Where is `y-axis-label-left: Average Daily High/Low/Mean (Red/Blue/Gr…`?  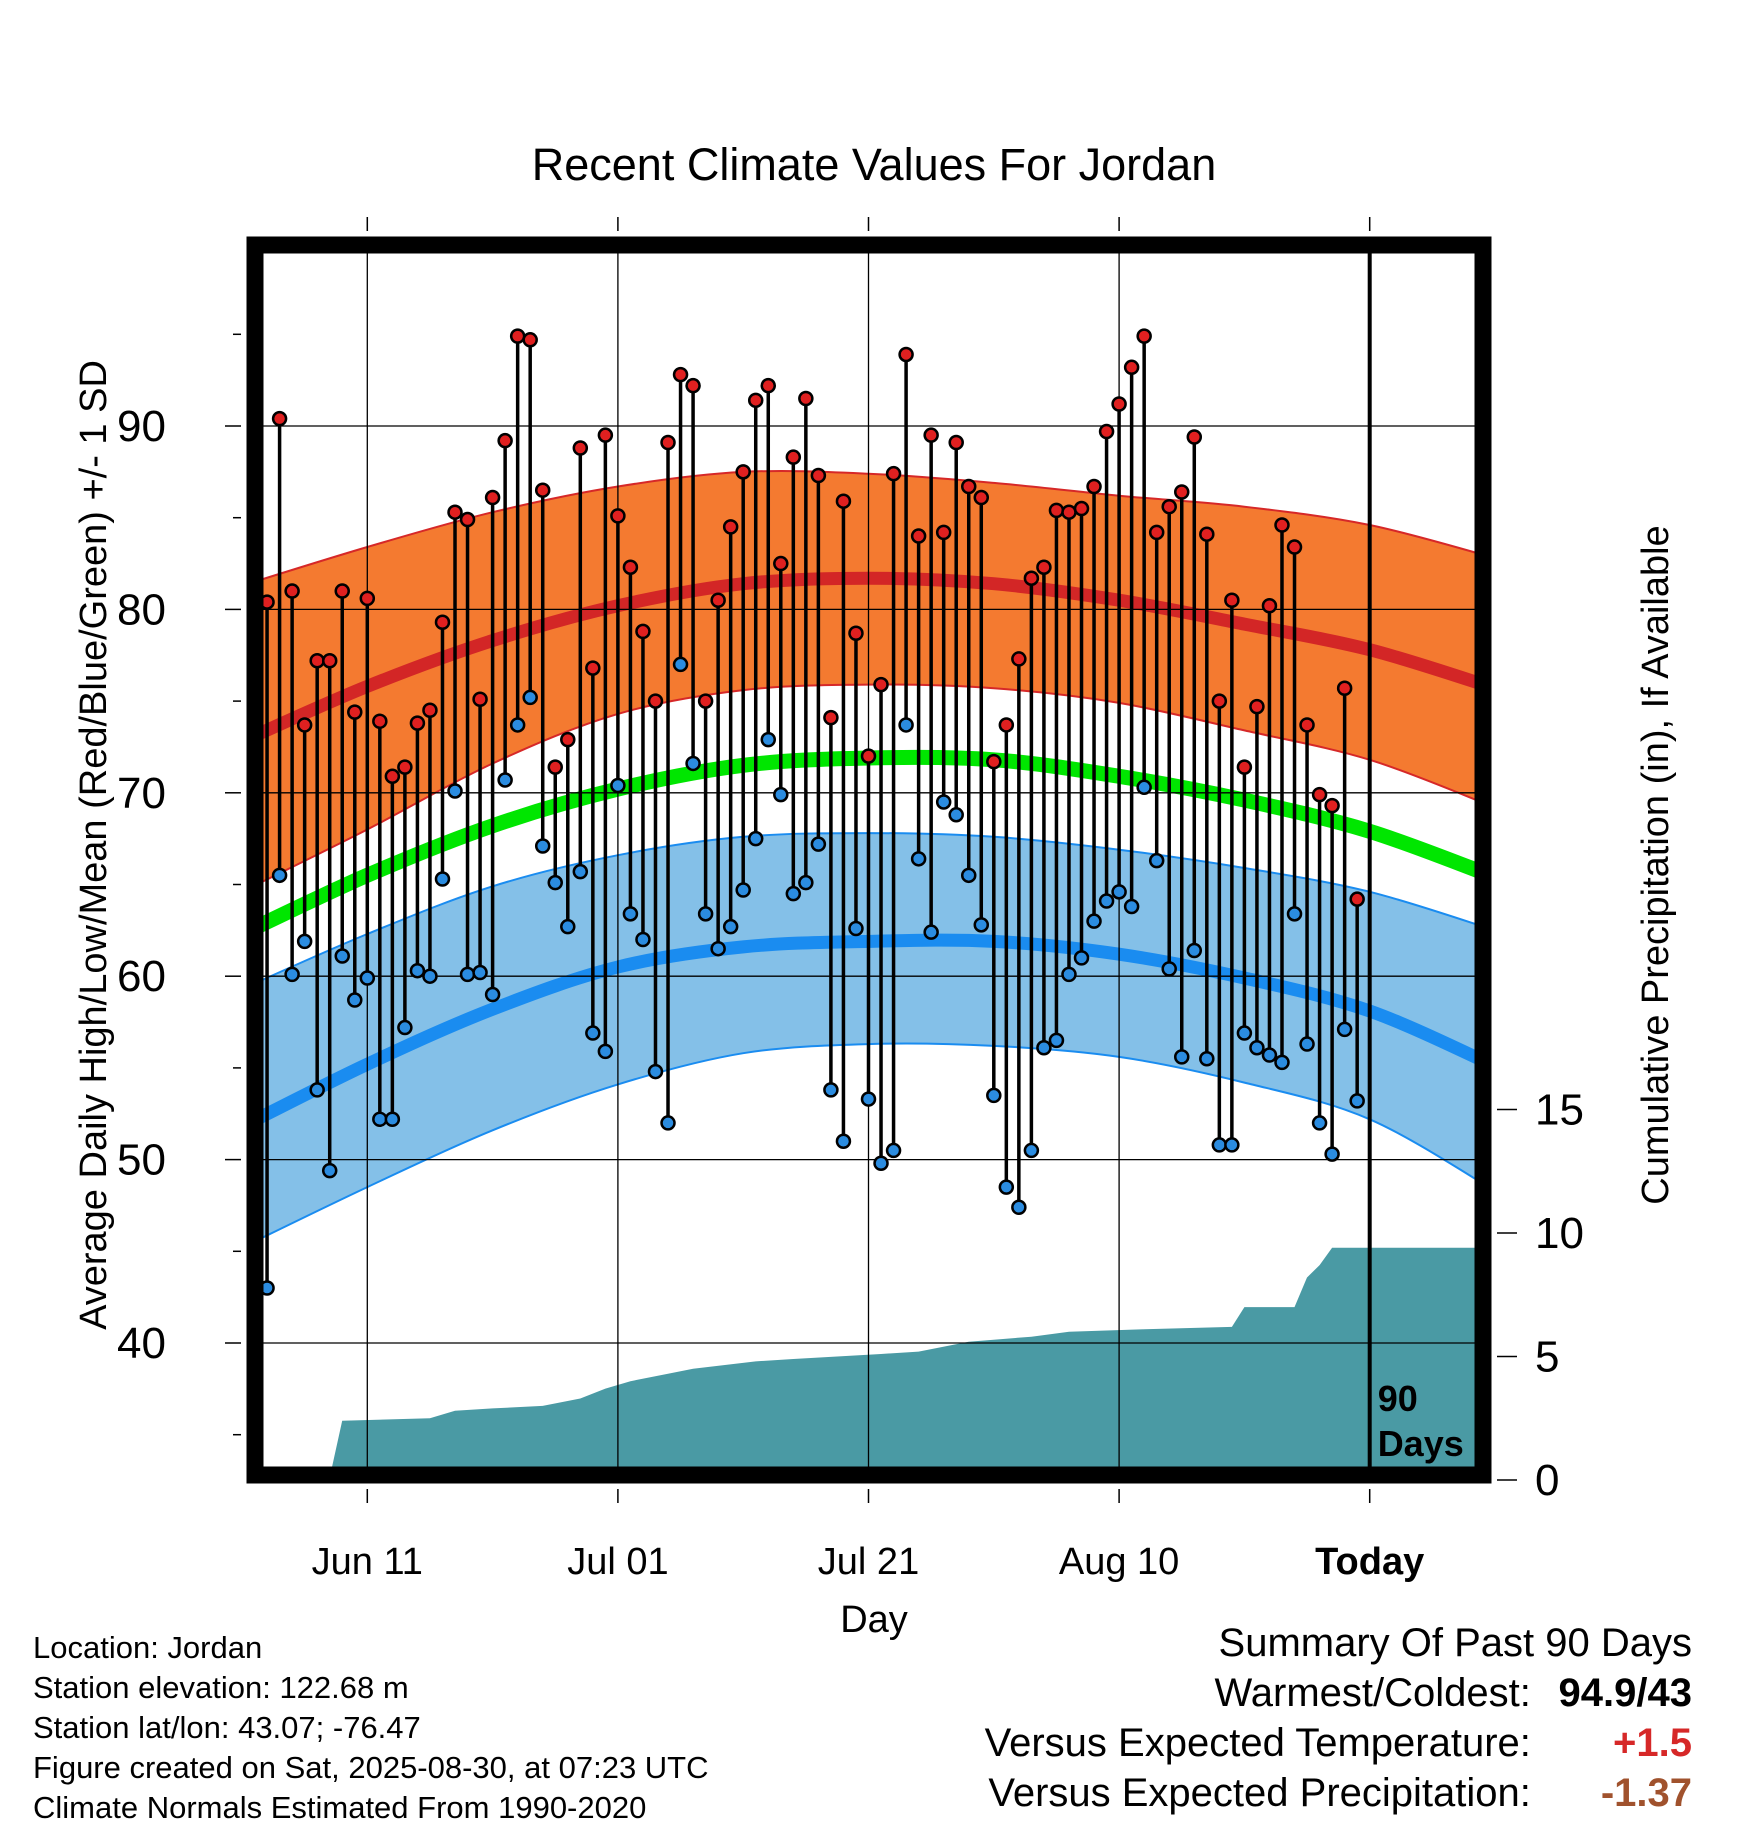 y-axis-label-left: Average Daily High/Low/Mean (Red/Blue/Gr… is located at coordinates (94, 845).